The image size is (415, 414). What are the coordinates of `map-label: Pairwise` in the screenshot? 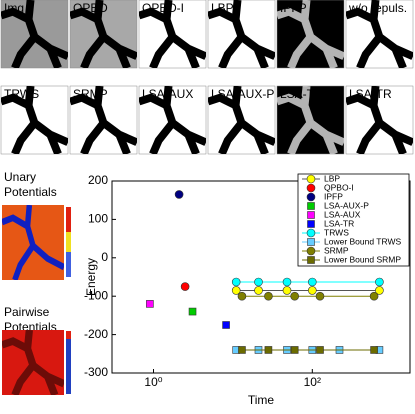 It's located at (27, 312).